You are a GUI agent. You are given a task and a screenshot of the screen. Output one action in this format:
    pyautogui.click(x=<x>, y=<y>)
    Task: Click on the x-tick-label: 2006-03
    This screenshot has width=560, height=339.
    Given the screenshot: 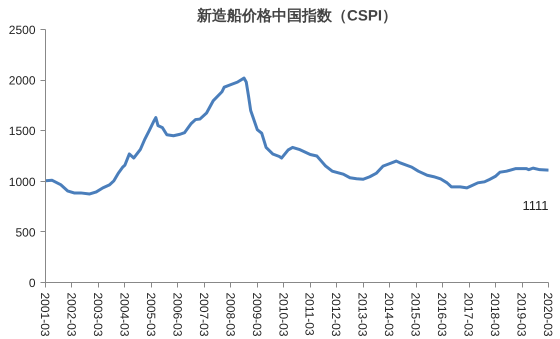 What is the action you would take?
    pyautogui.click(x=177, y=314)
    